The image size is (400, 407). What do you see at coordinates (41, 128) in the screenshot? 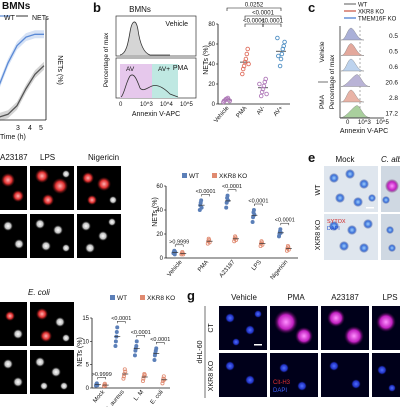
I see `tick-5: 5` at bounding box center [41, 128].